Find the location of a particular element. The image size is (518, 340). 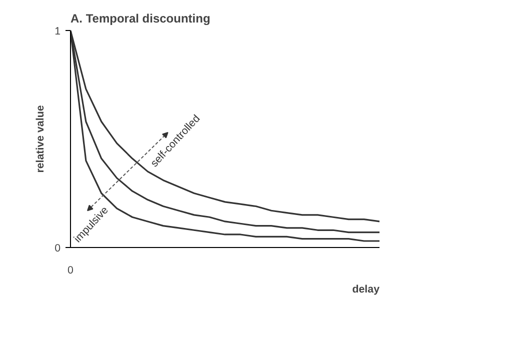

x-axis-title: delay is located at coordinates (366, 290).